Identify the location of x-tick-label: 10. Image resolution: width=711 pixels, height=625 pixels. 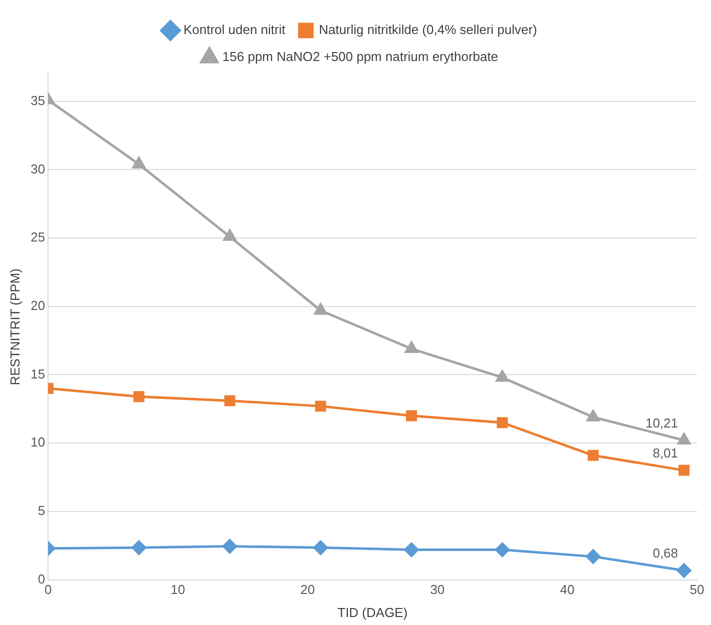
(178, 590).